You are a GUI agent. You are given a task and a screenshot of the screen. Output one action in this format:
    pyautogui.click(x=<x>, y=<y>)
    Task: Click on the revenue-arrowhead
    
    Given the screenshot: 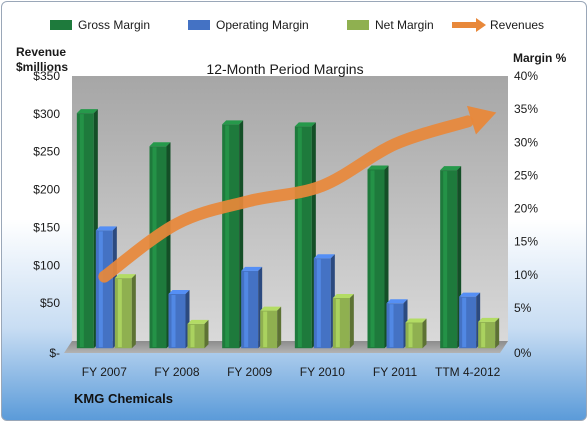 What is the action you would take?
    pyautogui.click(x=482, y=120)
    